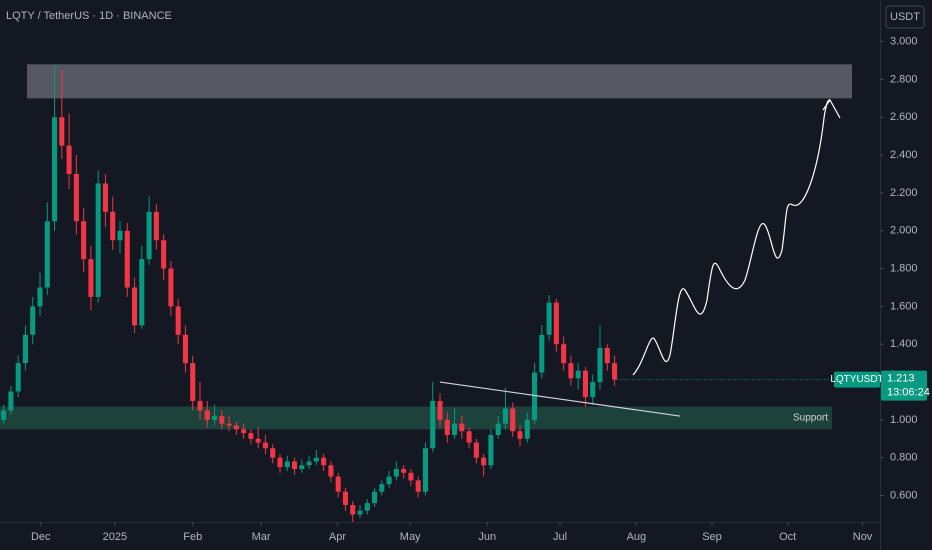  I want to click on y-tick-label: 2.000, so click(904, 231).